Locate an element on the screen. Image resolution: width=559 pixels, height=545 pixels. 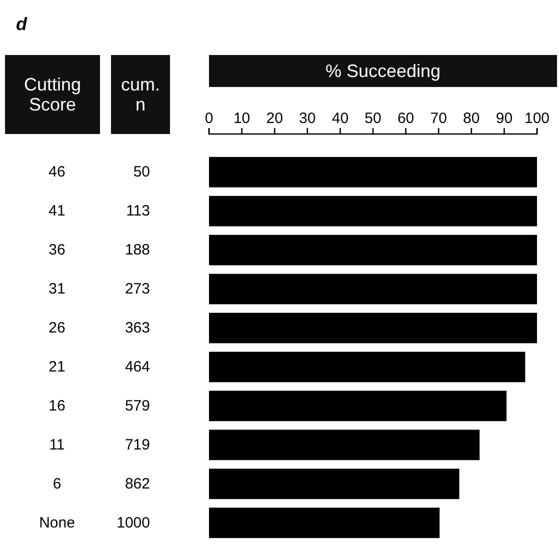
x2-tick-label: 30 is located at coordinates (307, 118).